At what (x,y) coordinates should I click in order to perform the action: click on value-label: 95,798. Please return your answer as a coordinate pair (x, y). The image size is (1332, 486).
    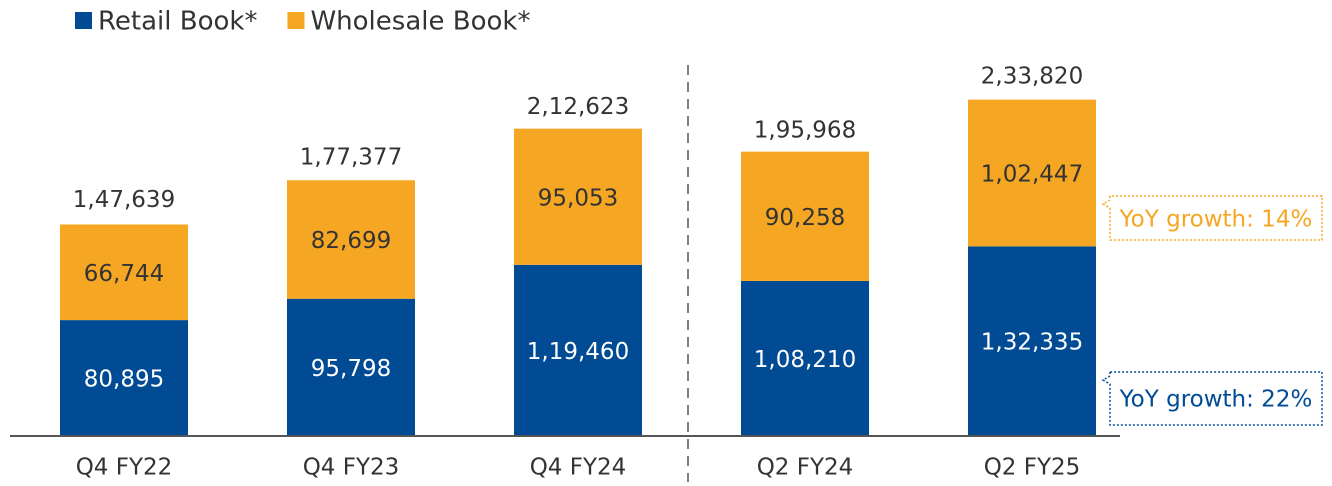
    Looking at the image, I should click on (351, 369).